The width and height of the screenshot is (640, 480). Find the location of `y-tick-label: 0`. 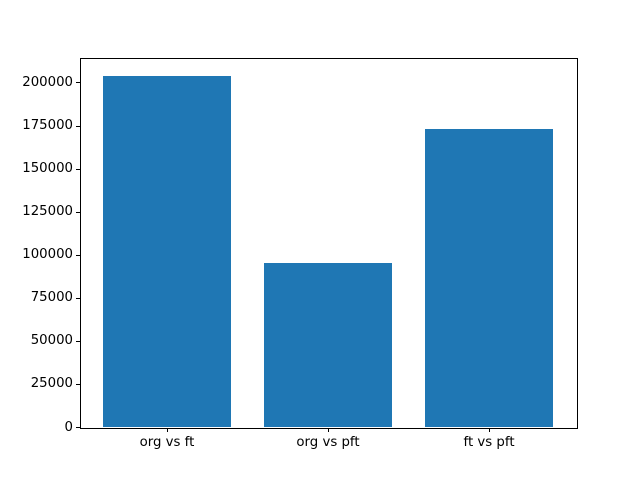

y-tick-label: 0 is located at coordinates (68, 427).